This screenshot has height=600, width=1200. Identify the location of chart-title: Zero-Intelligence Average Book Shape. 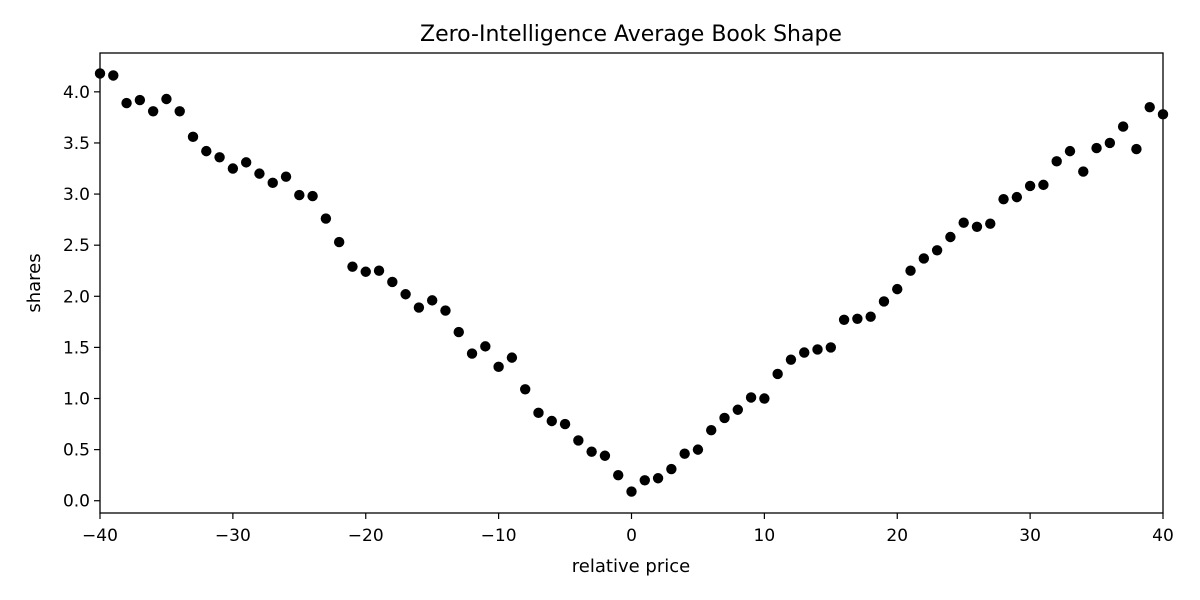
(631, 34).